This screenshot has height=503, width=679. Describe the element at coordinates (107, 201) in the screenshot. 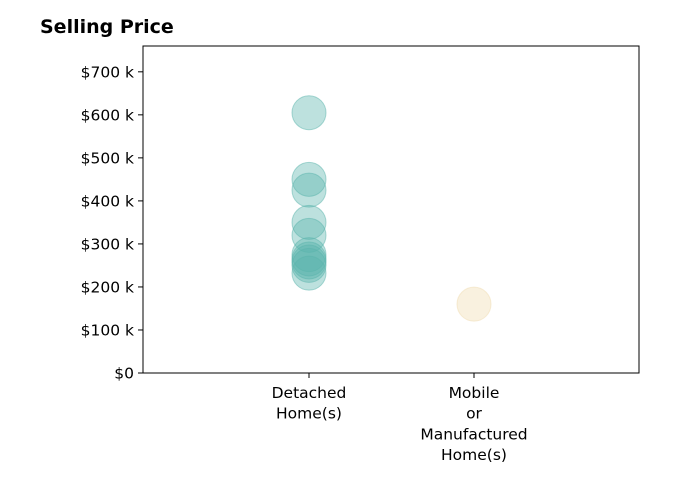

I see `y-tick-label: $400 k` at that location.